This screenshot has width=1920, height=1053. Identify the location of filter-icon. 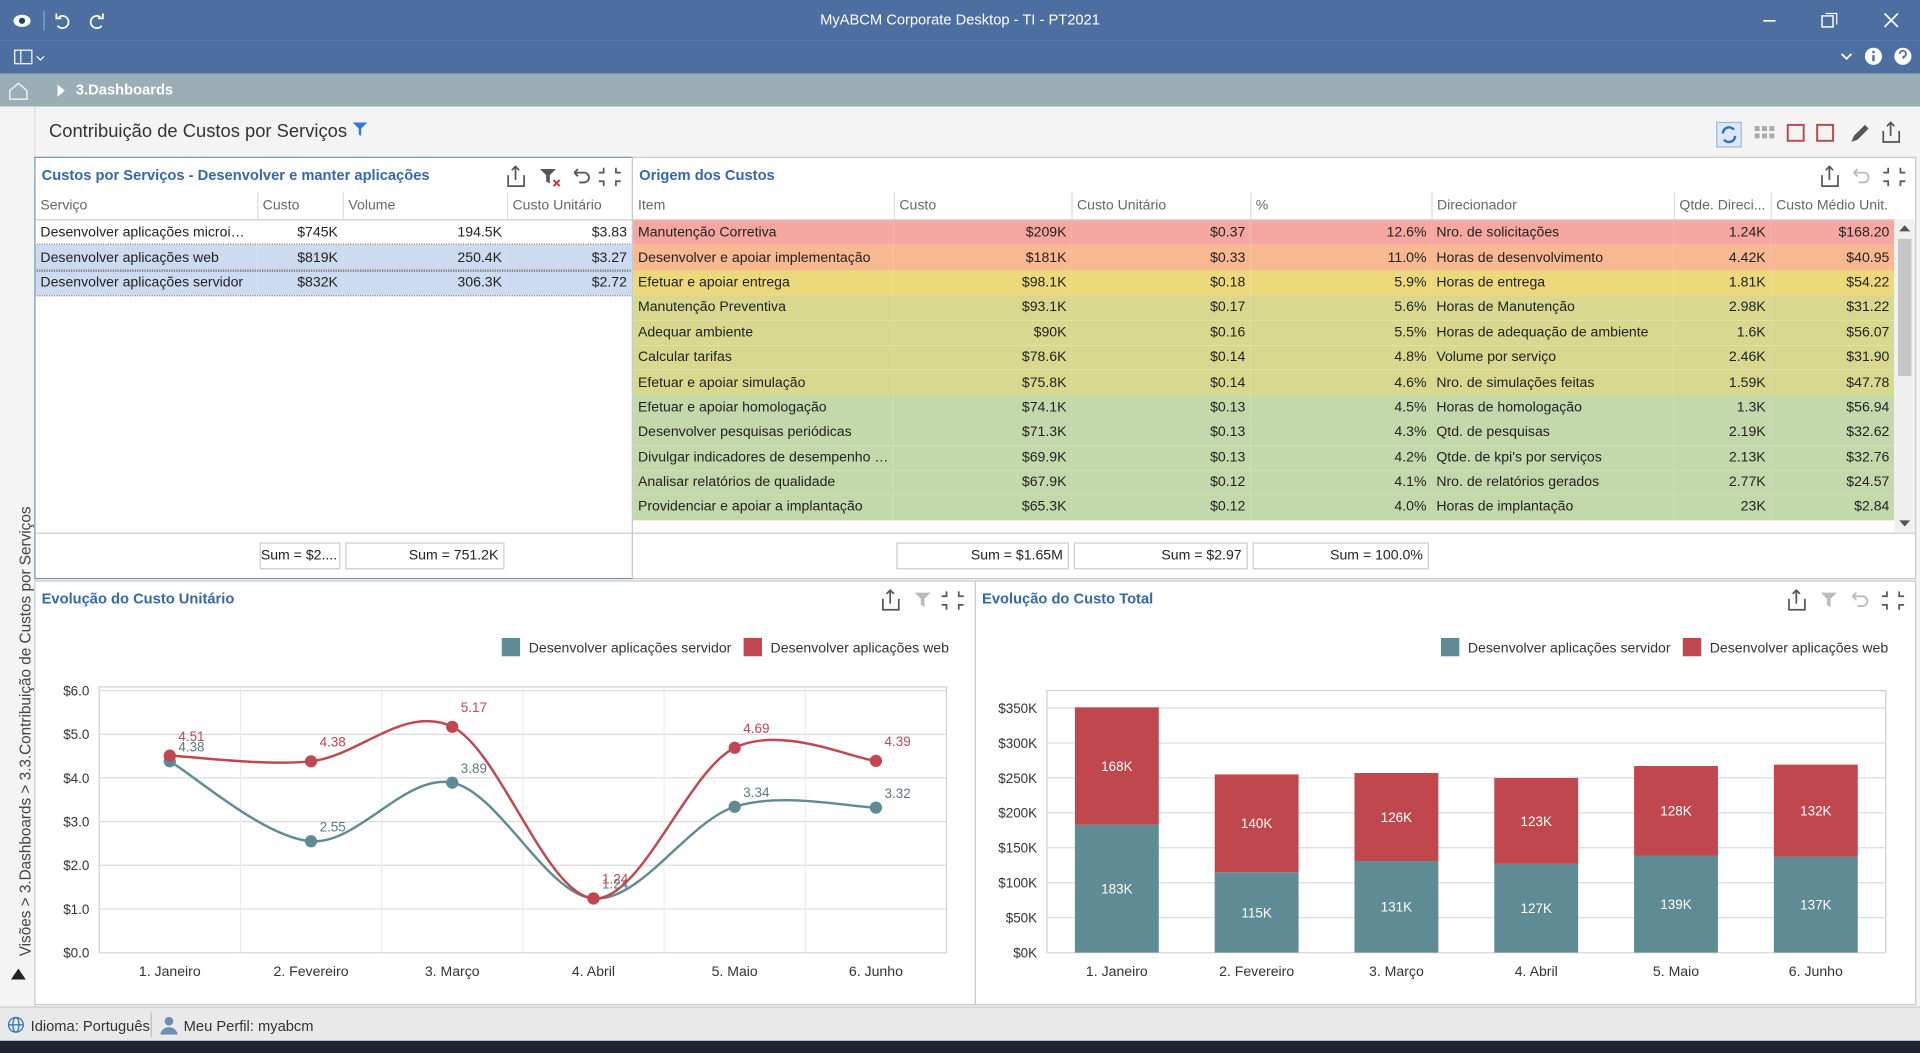
(359, 128).